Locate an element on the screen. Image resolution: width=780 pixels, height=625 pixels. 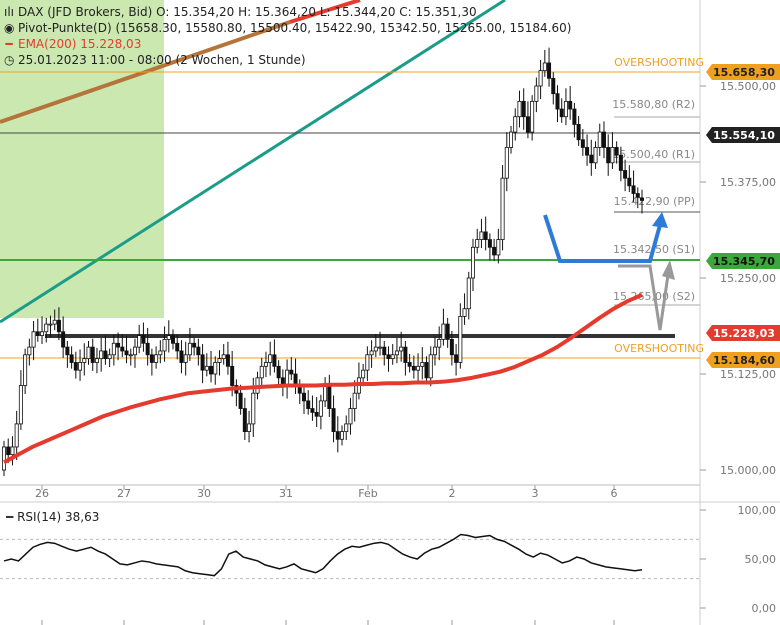
s3-tag: 15.184,60 is located at coordinates (744, 360).